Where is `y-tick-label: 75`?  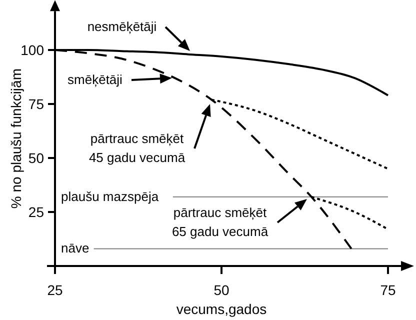 y-tick-label: 75 is located at coordinates (36, 104).